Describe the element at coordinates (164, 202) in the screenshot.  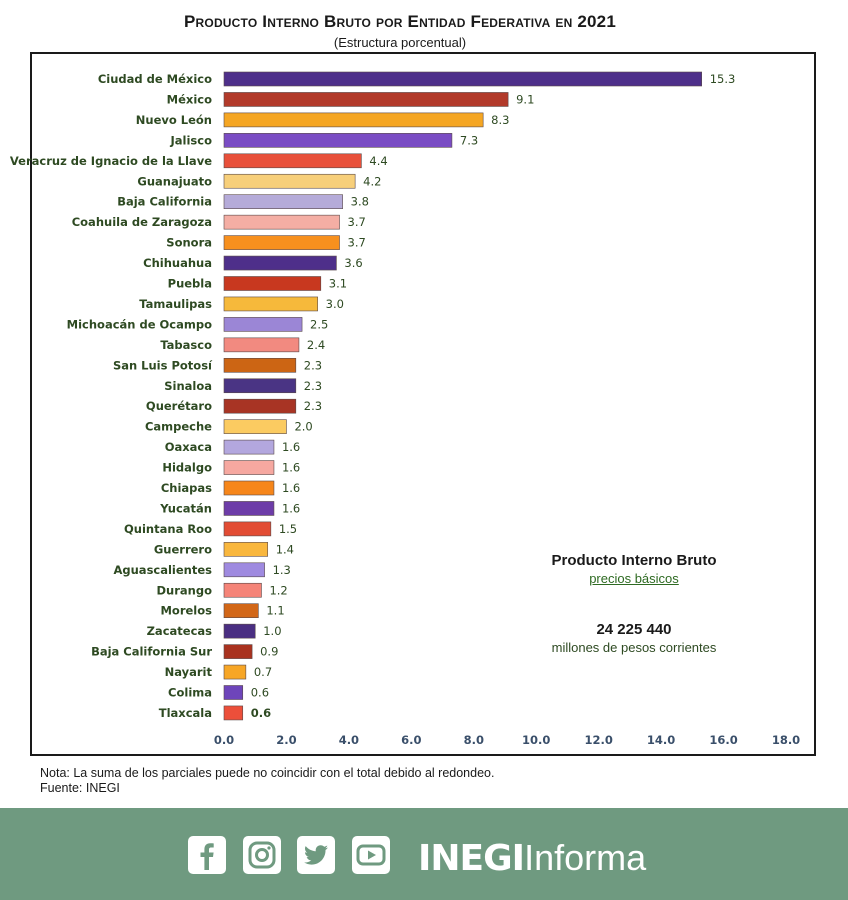
I see `category-label: Baja California` at that location.